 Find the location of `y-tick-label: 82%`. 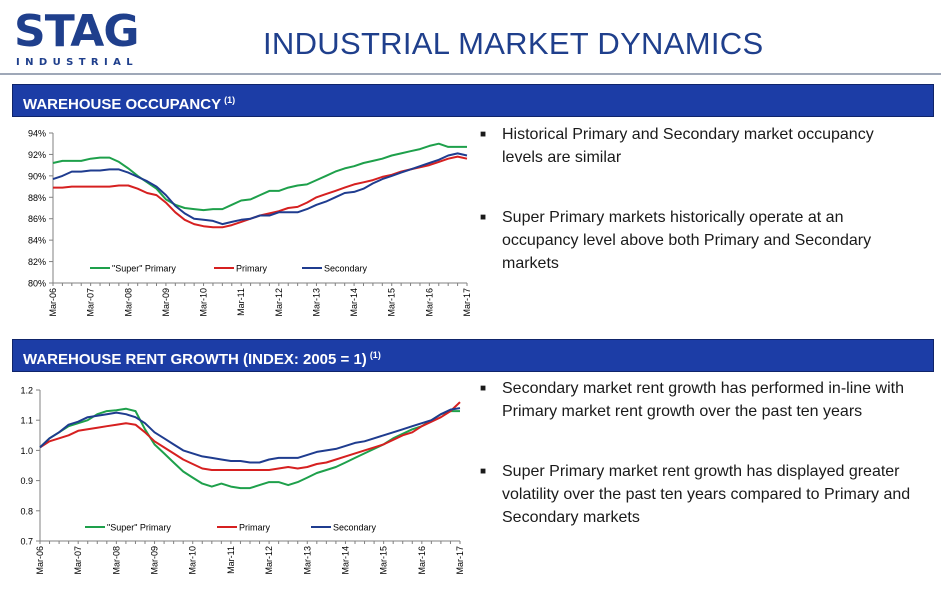

y-tick-label: 82% is located at coordinates (37, 262).